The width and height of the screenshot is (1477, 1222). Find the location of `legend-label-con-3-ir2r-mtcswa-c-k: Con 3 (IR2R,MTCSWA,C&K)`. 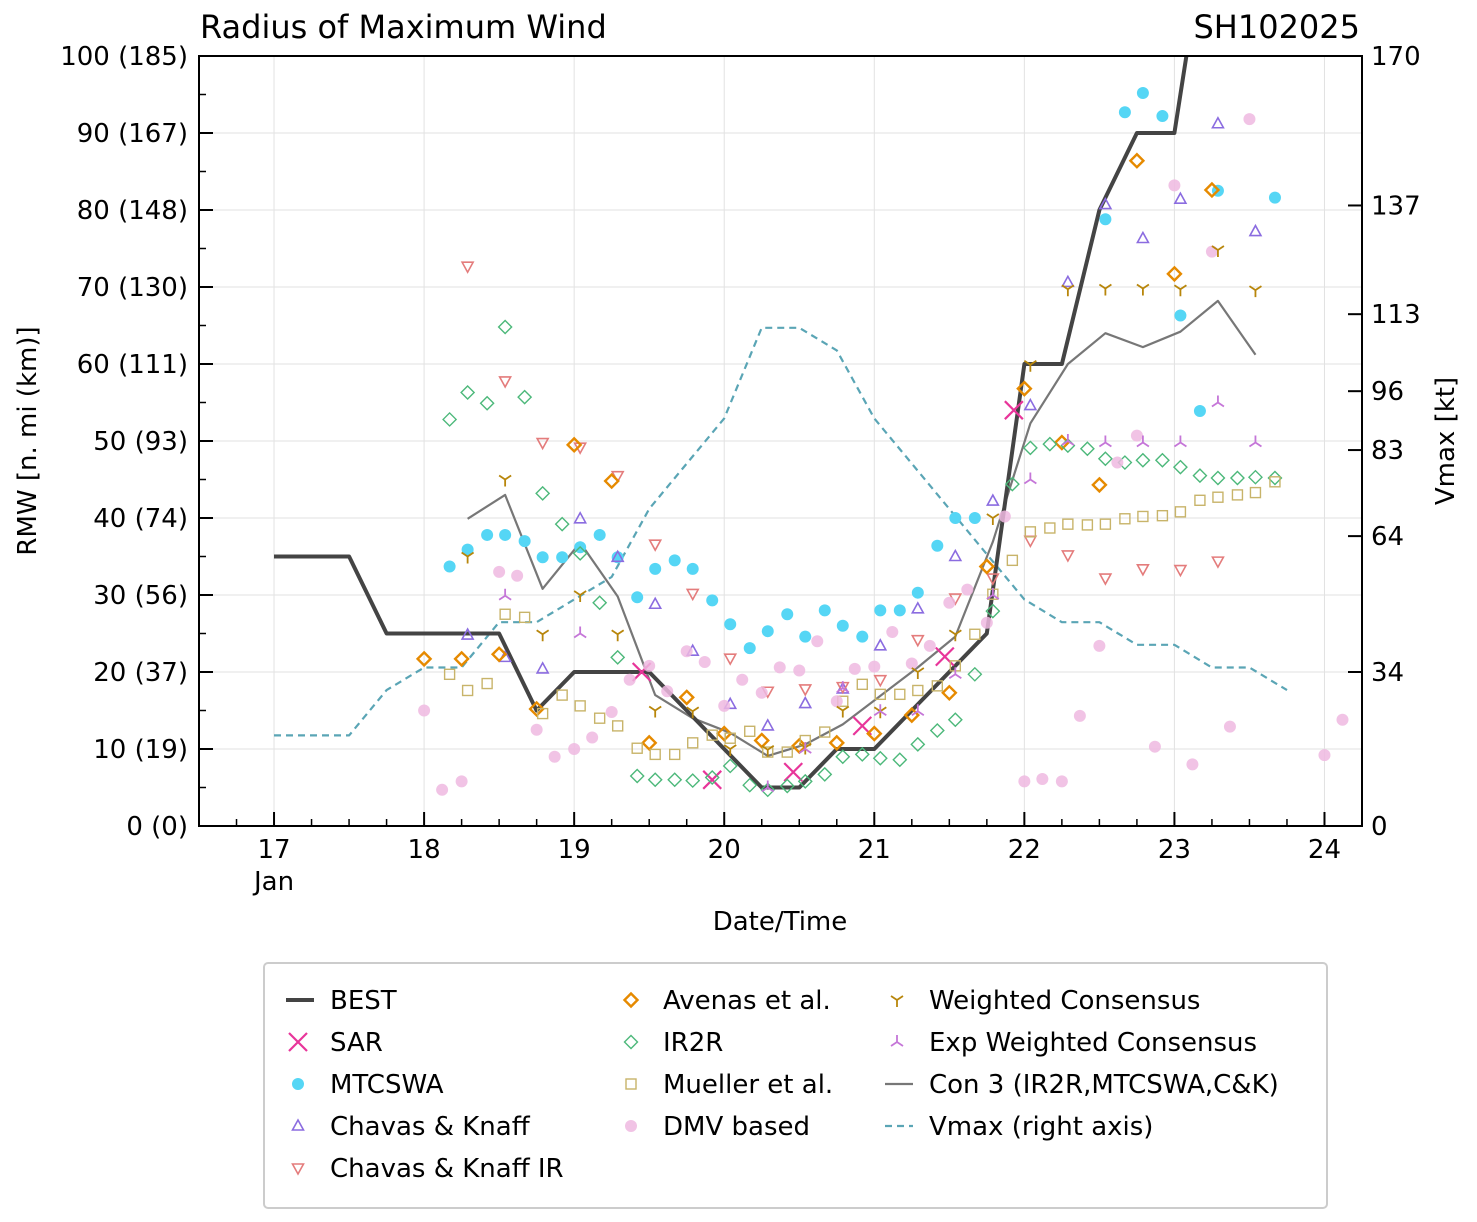

legend-label-con-3-ir2r-mtcswa-c-k: Con 3 (IR2R,MTCSWA,C&K) is located at coordinates (1104, 1085).